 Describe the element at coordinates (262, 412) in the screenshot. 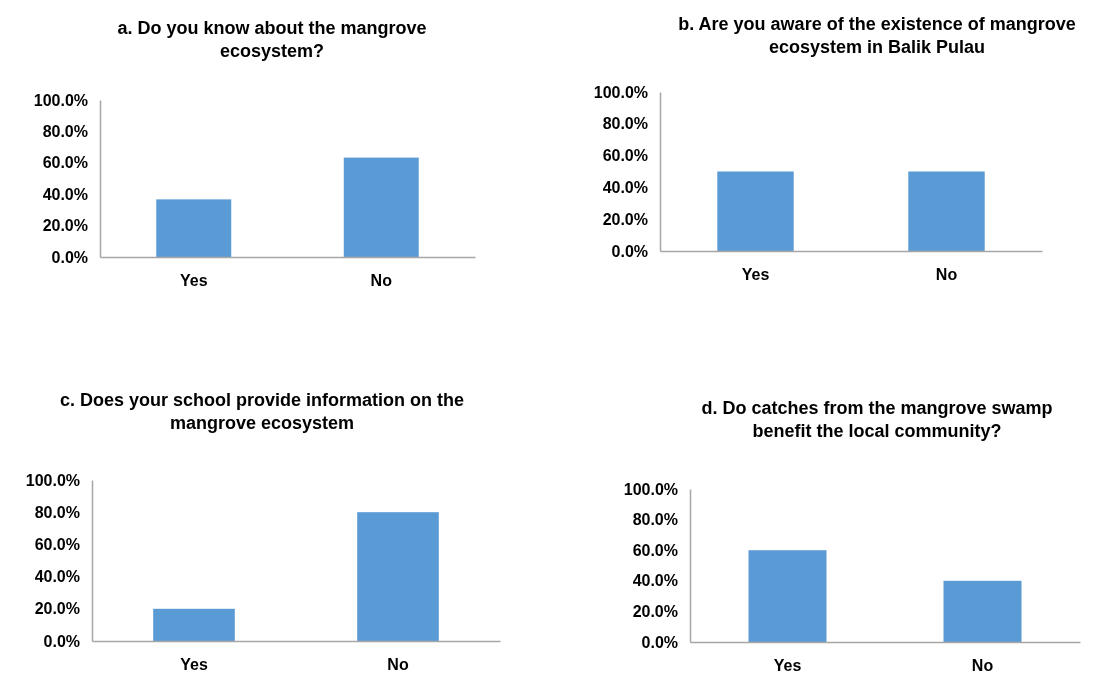

I see `chart-title: c. Does your school provide information on the mangrove ecosystem` at that location.